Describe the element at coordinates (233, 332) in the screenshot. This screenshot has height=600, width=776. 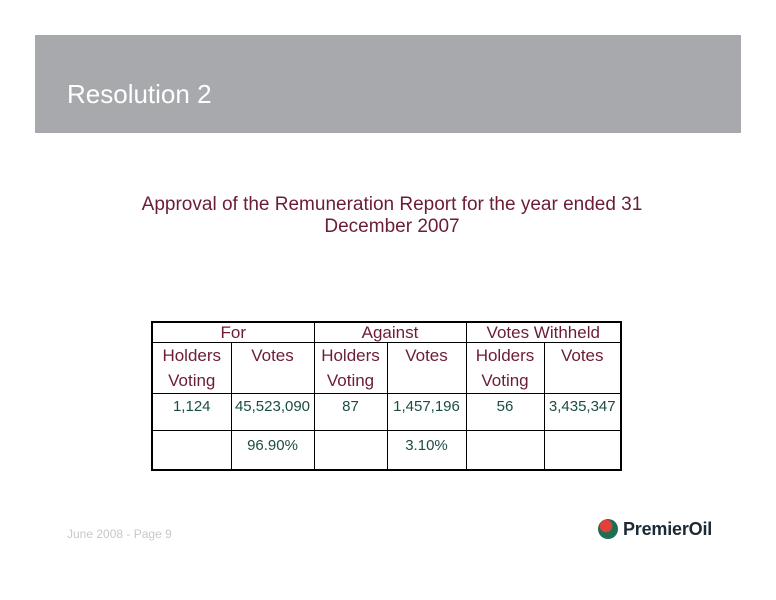
I see `group-for: For` at that location.